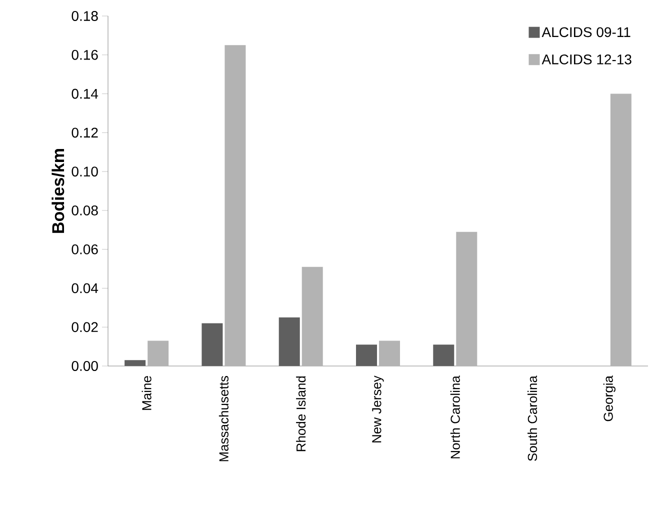  What do you see at coordinates (378, 409) in the screenshot?
I see `x-tick-label: New Jersey` at bounding box center [378, 409].